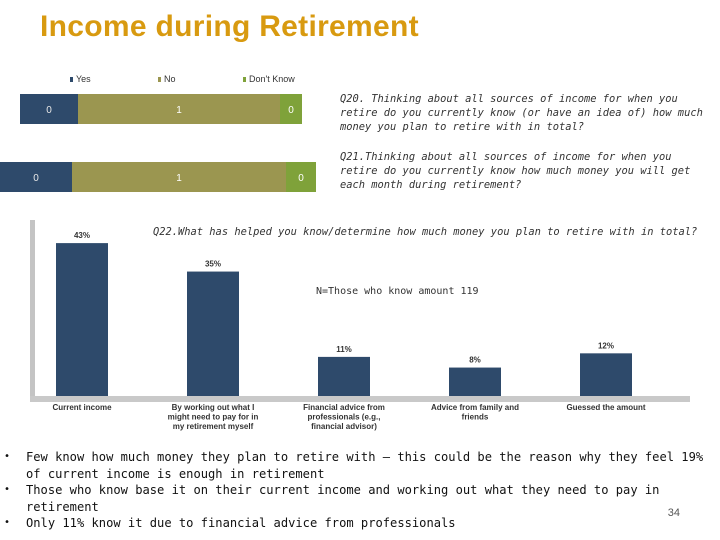 The image size is (720, 540). I want to click on page-number: 34, so click(673, 513).